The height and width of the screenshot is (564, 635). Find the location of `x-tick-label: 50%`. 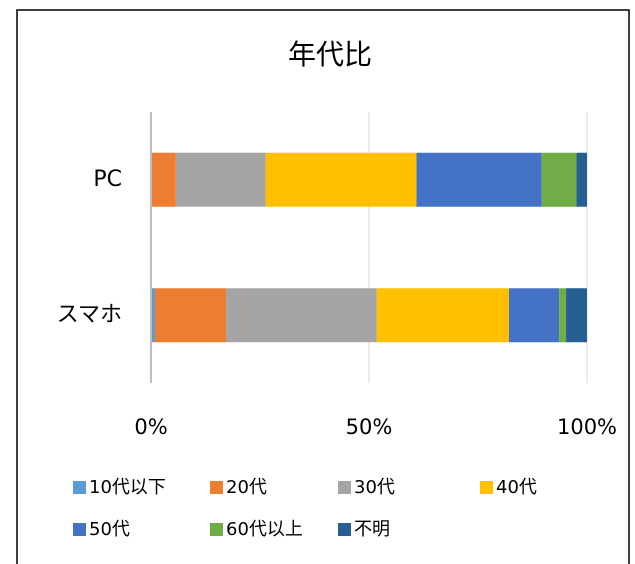

x-tick-label: 50% is located at coordinates (369, 427).